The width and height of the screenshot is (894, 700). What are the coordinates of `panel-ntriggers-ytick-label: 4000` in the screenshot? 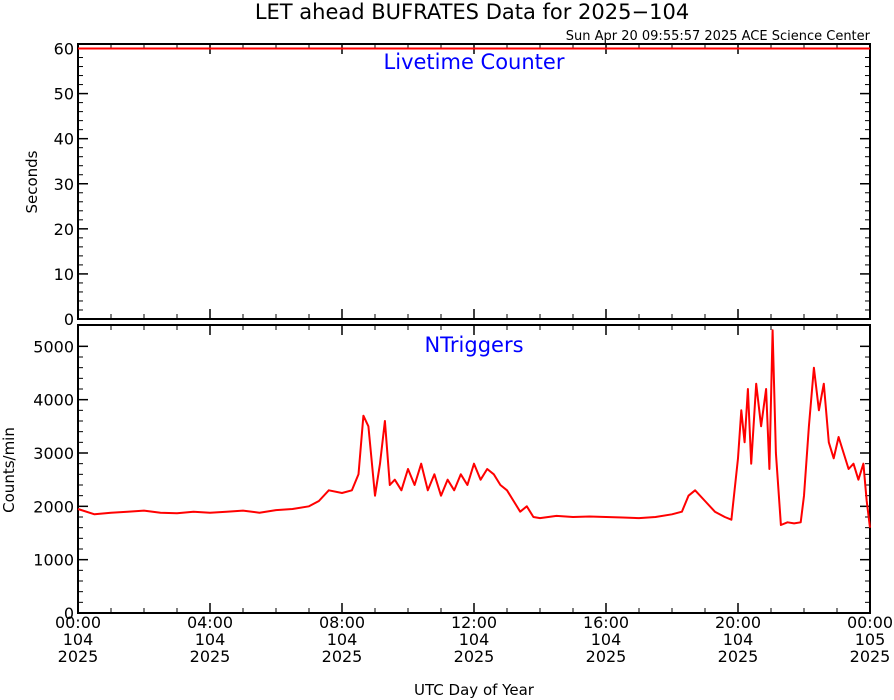 It's located at (53, 400).